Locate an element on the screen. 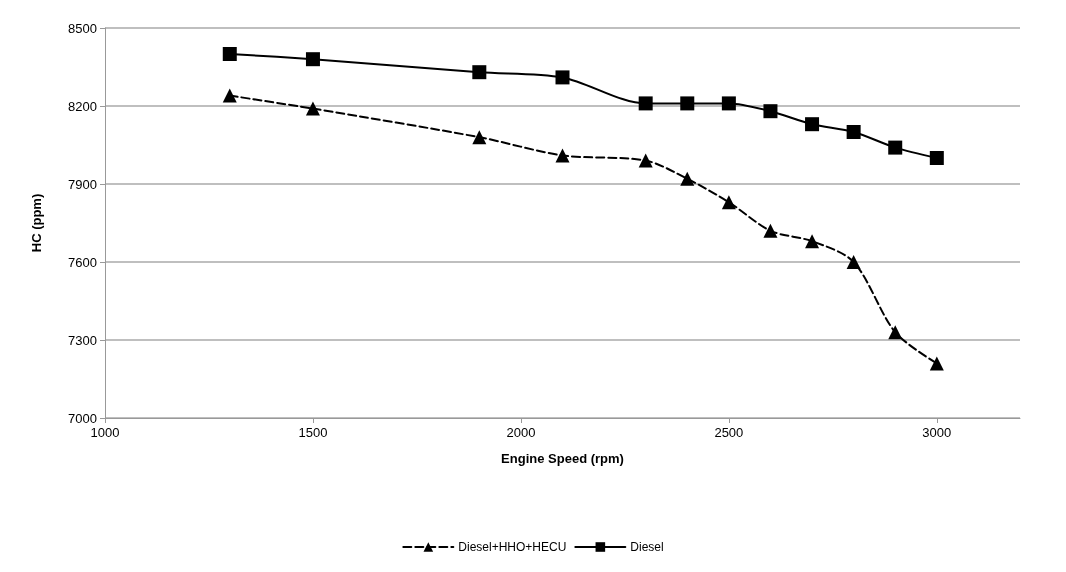  y-tick-label: 7300 is located at coordinates (82, 340).